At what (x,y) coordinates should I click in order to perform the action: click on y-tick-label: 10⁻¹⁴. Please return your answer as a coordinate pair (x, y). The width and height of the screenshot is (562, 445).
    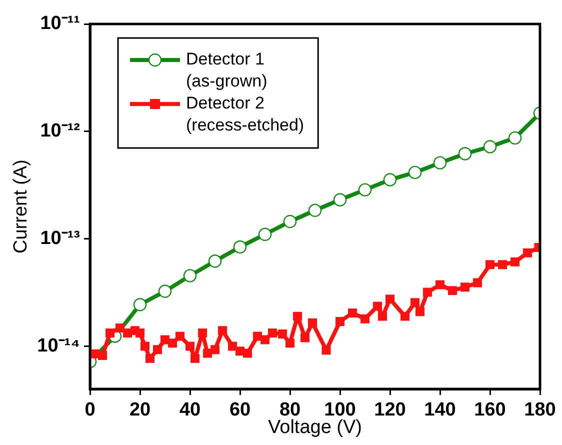
    Looking at the image, I should click on (58, 345).